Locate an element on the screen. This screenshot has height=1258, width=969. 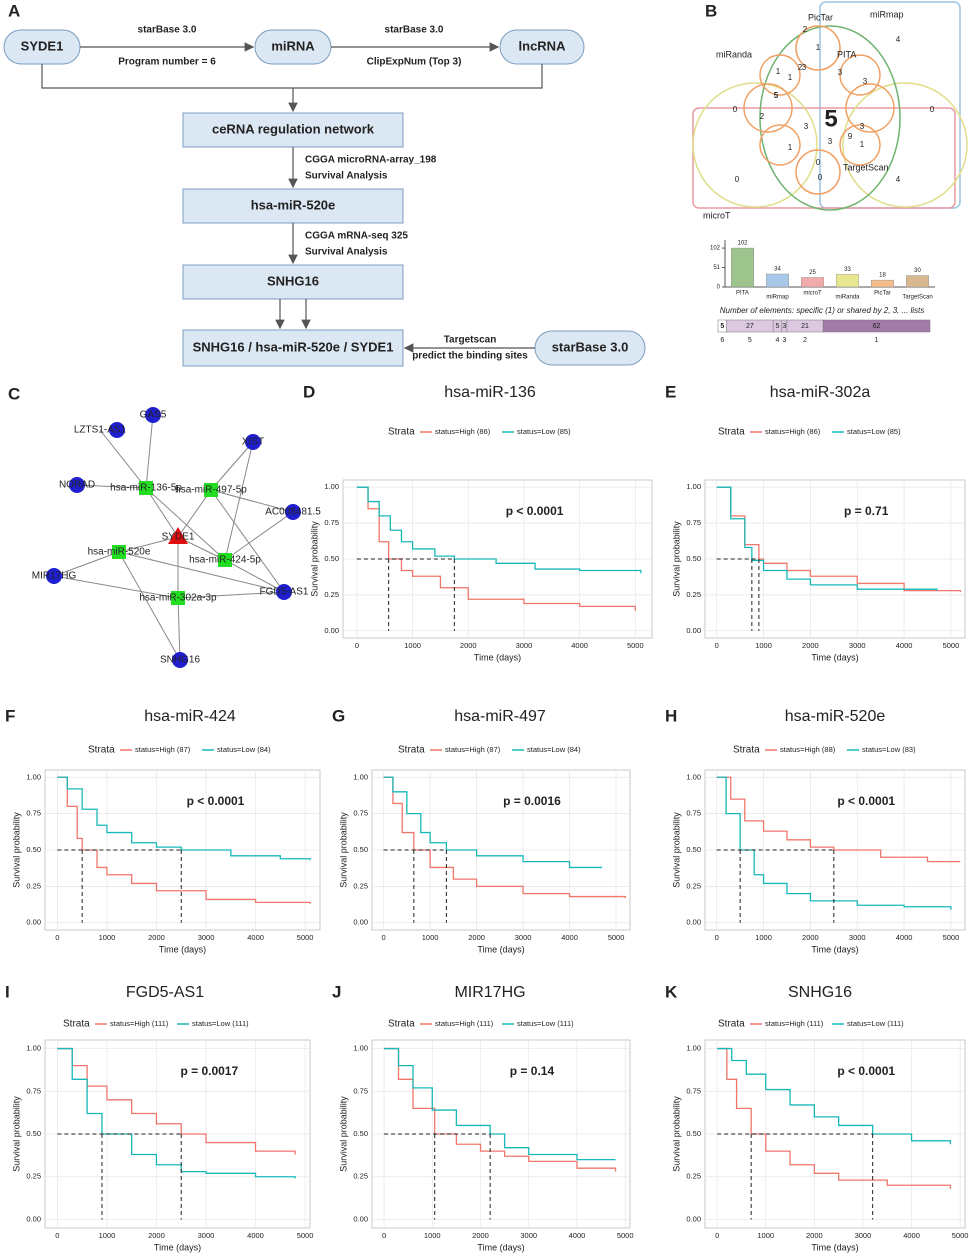
y-axis-label: Survival probability is located at coordinates (314, 559).